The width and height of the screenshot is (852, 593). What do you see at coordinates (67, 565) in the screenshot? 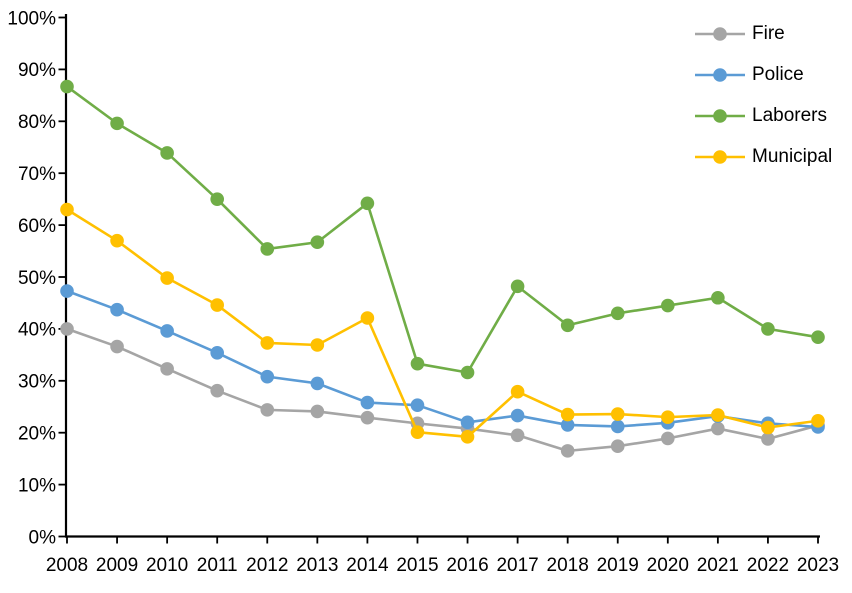
I see `x-axis-tick-label: 2008` at bounding box center [67, 565].